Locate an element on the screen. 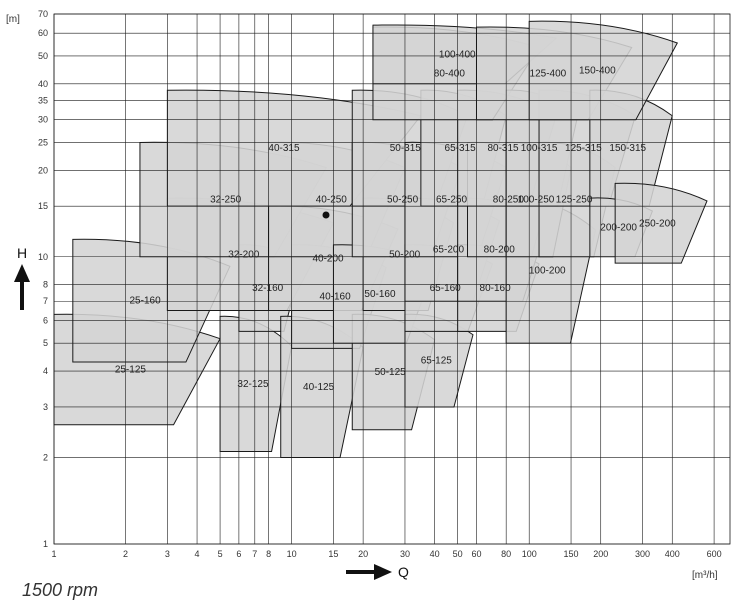  zone-label: 65-125 is located at coordinates (437, 361).